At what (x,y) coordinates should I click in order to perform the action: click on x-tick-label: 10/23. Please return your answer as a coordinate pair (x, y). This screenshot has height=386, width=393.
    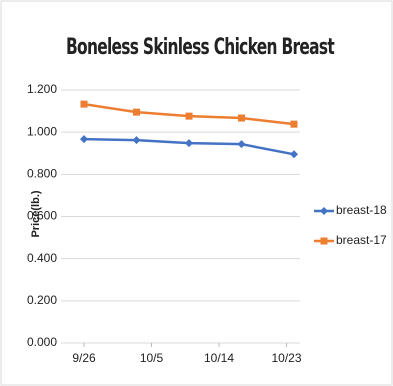
    Looking at the image, I should click on (286, 358).